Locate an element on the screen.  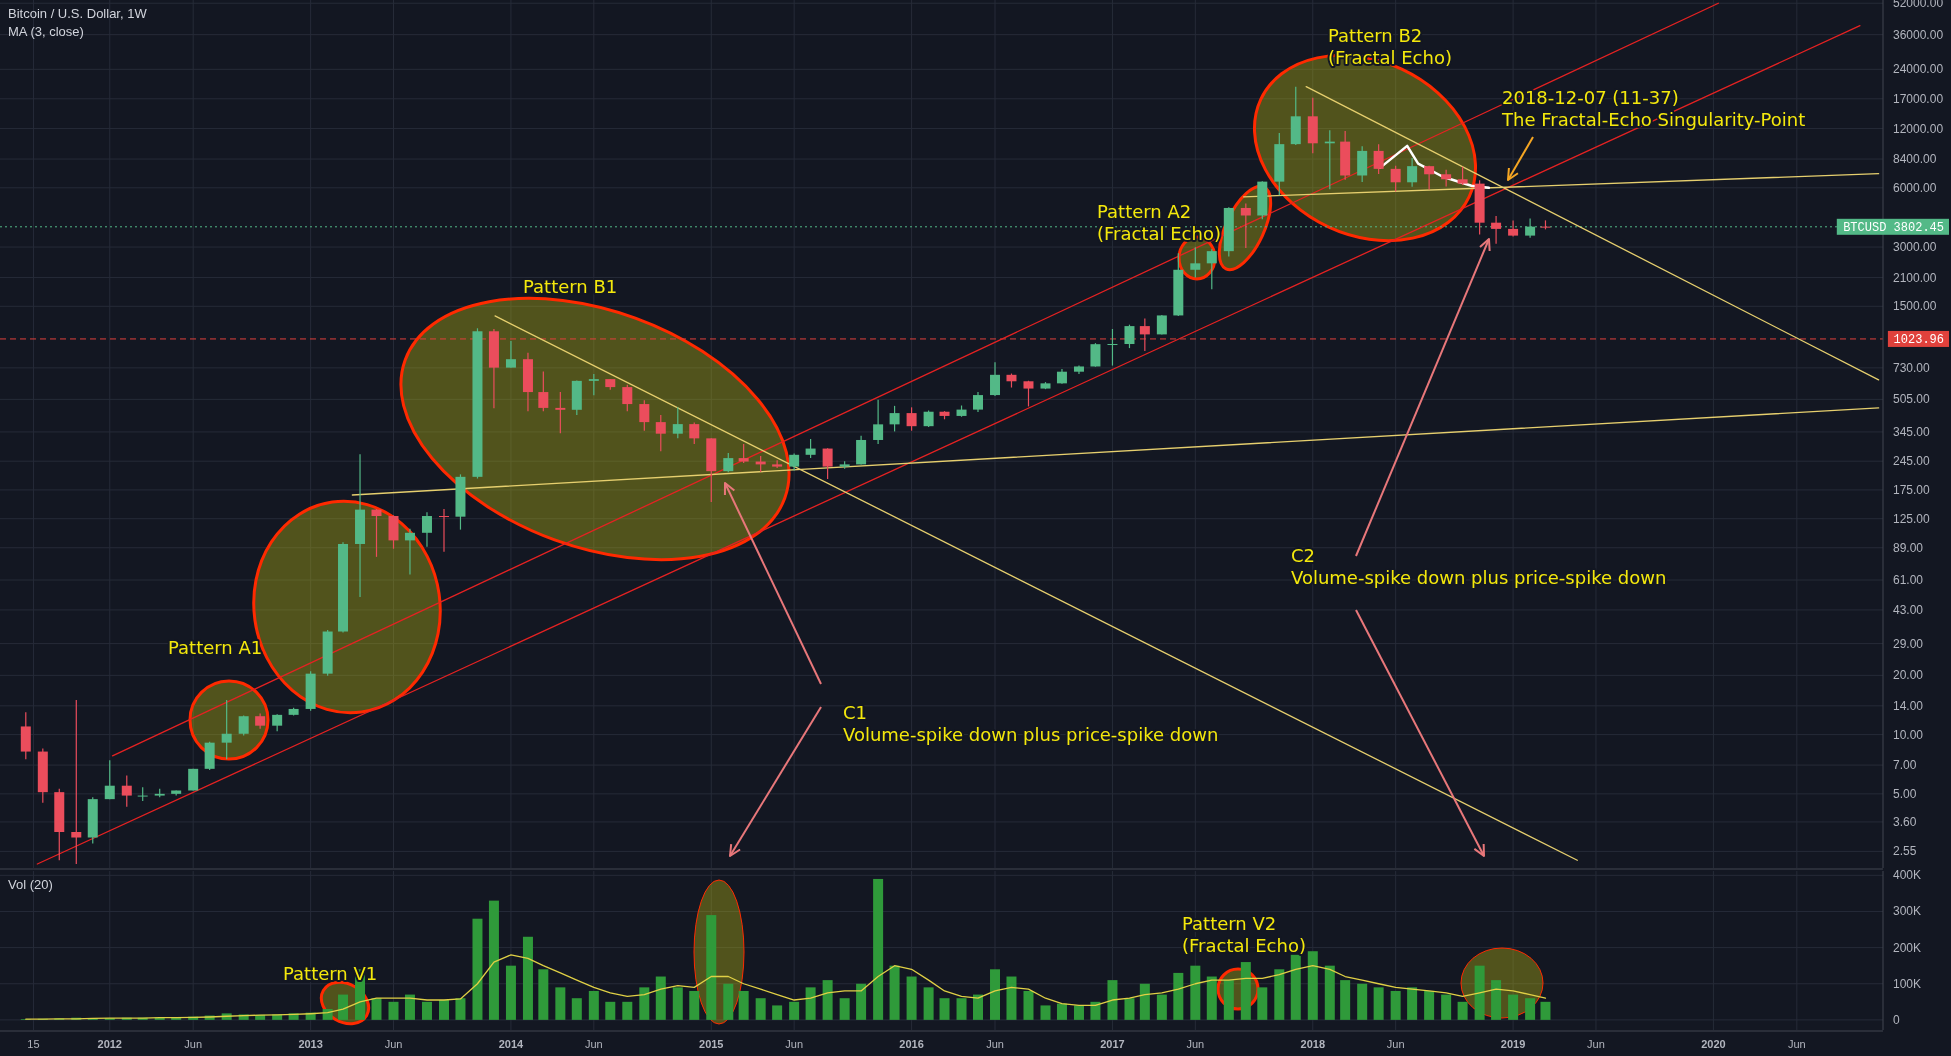
ref-line-label: BTCUSD 3802.45 is located at coordinates (1893, 227).